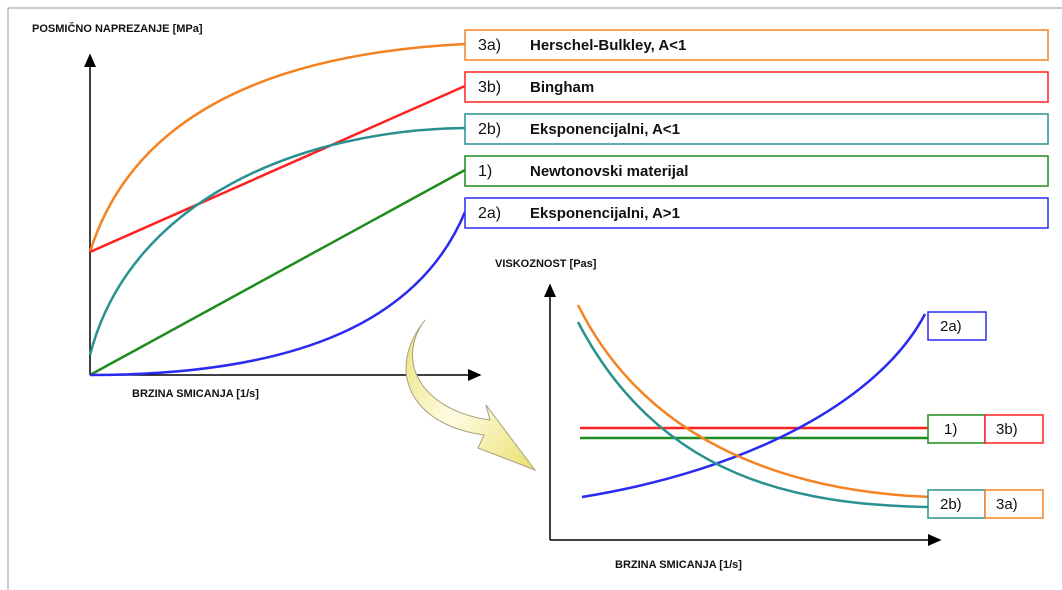 The image size is (1062, 590). Describe the element at coordinates (951, 326) in the screenshot. I see `tag: 2a)` at that location.